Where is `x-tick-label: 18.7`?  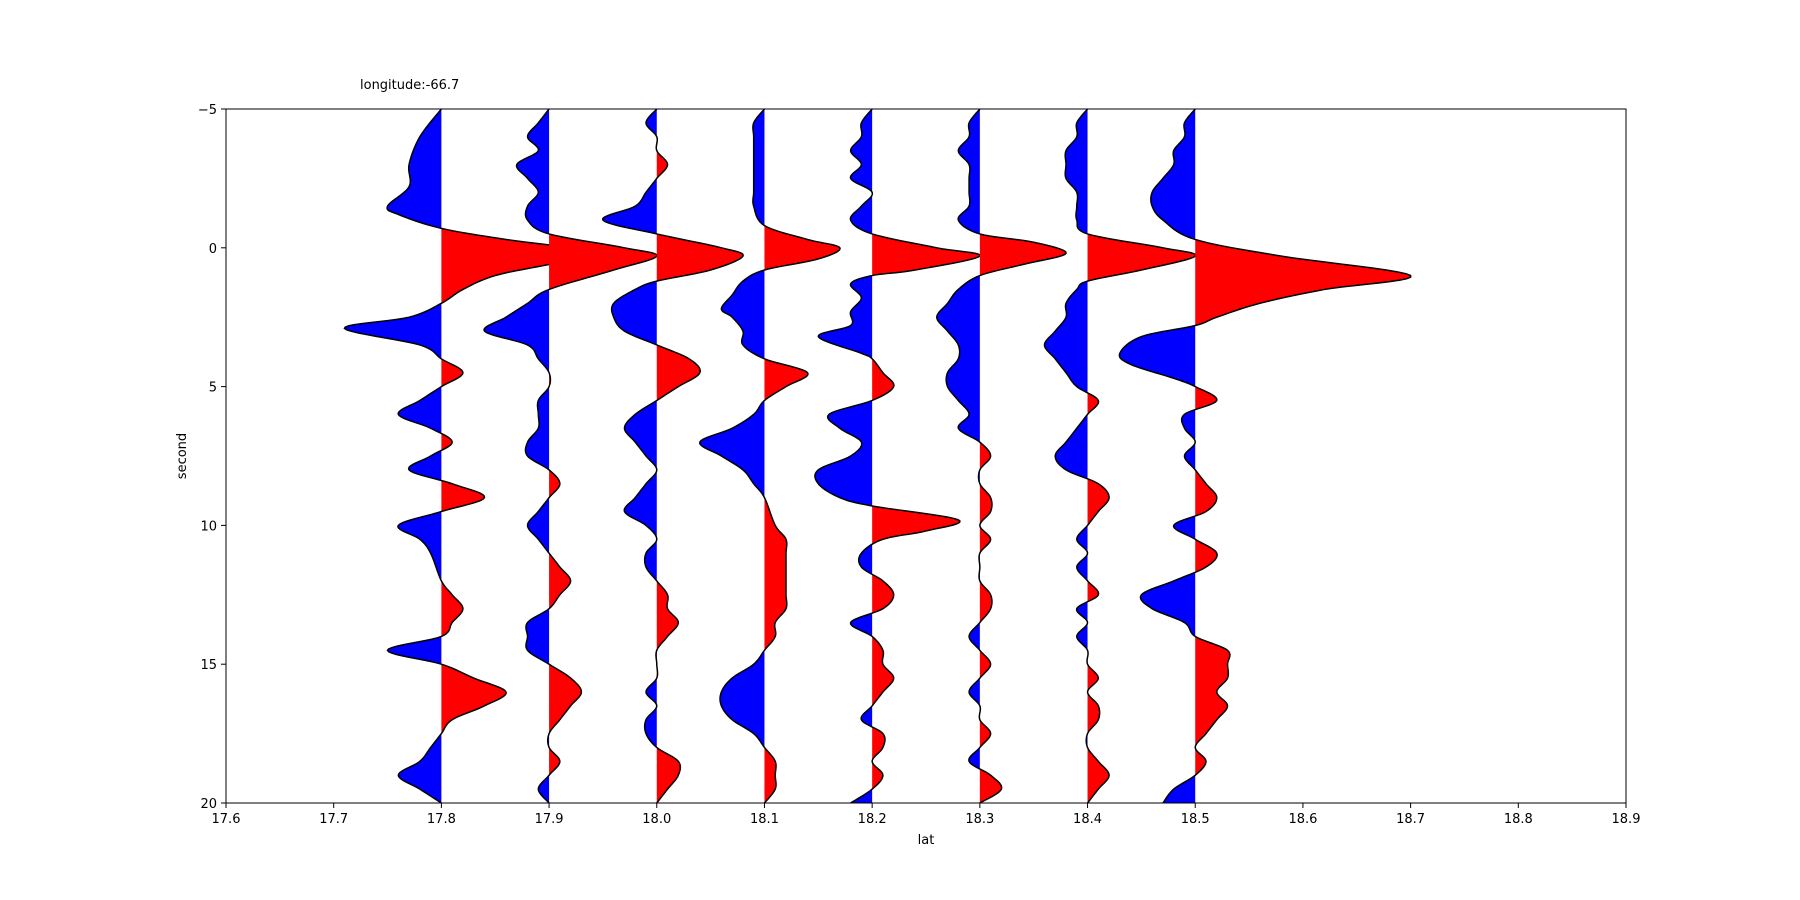
x-tick-label: 18.7 is located at coordinates (1410, 819).